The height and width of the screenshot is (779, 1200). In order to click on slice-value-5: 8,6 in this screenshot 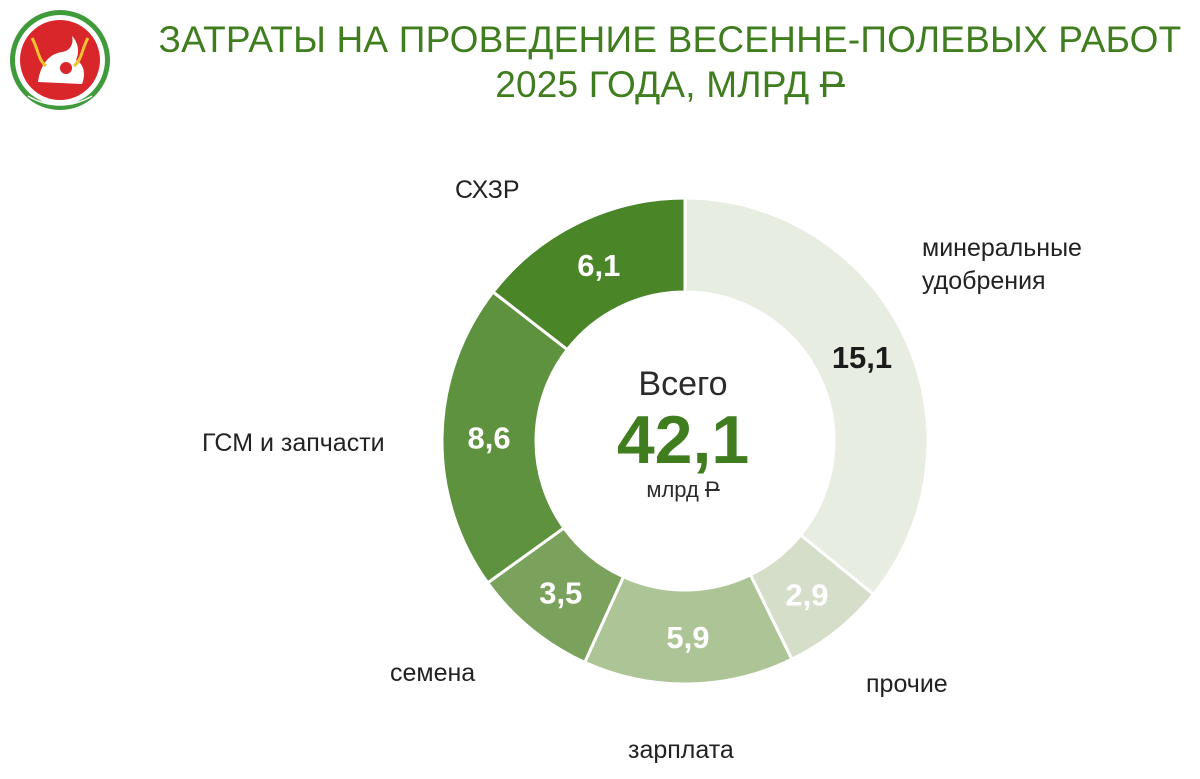, I will do `click(488, 437)`.